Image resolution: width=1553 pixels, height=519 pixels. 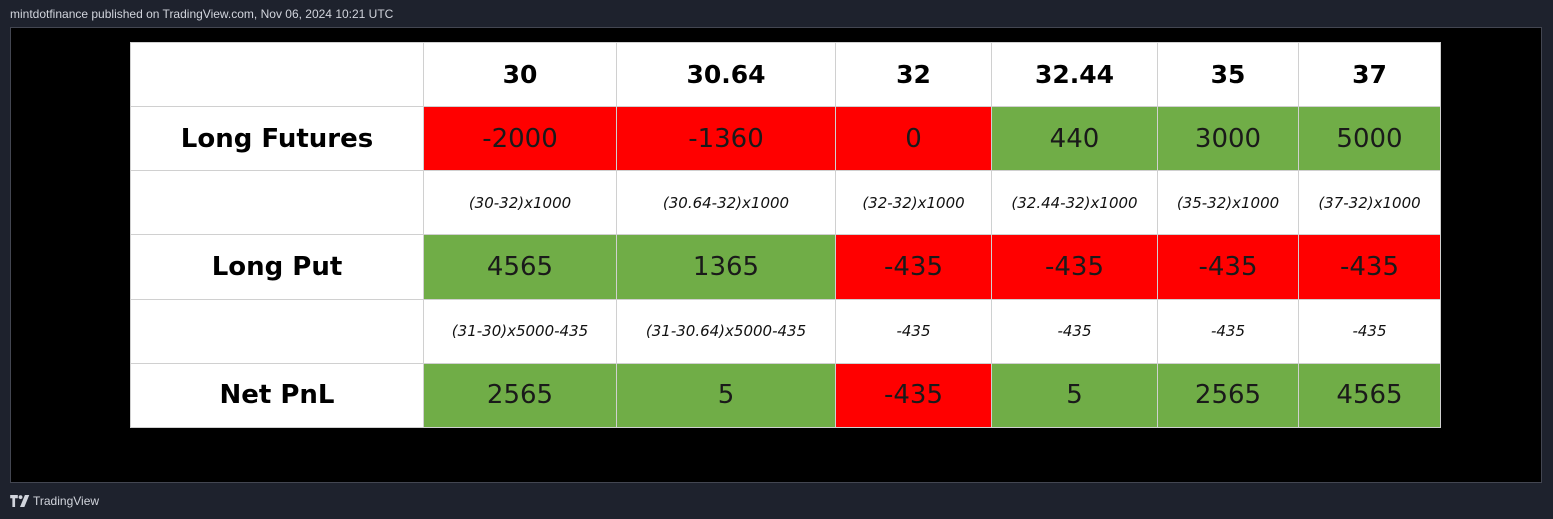 What do you see at coordinates (726, 267) in the screenshot?
I see `value-cell: 1365` at bounding box center [726, 267].